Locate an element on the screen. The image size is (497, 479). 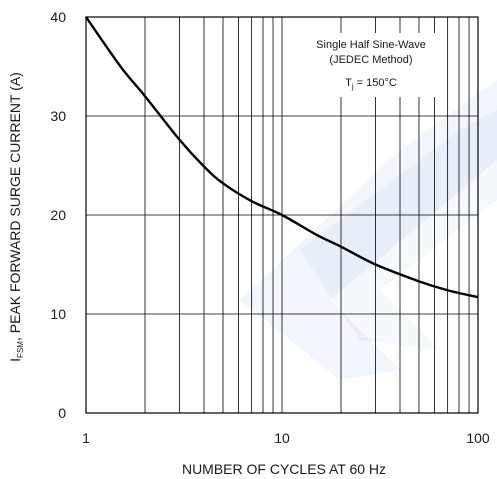
annotation-line-2: (JEDEC Method) is located at coordinates (370, 60).